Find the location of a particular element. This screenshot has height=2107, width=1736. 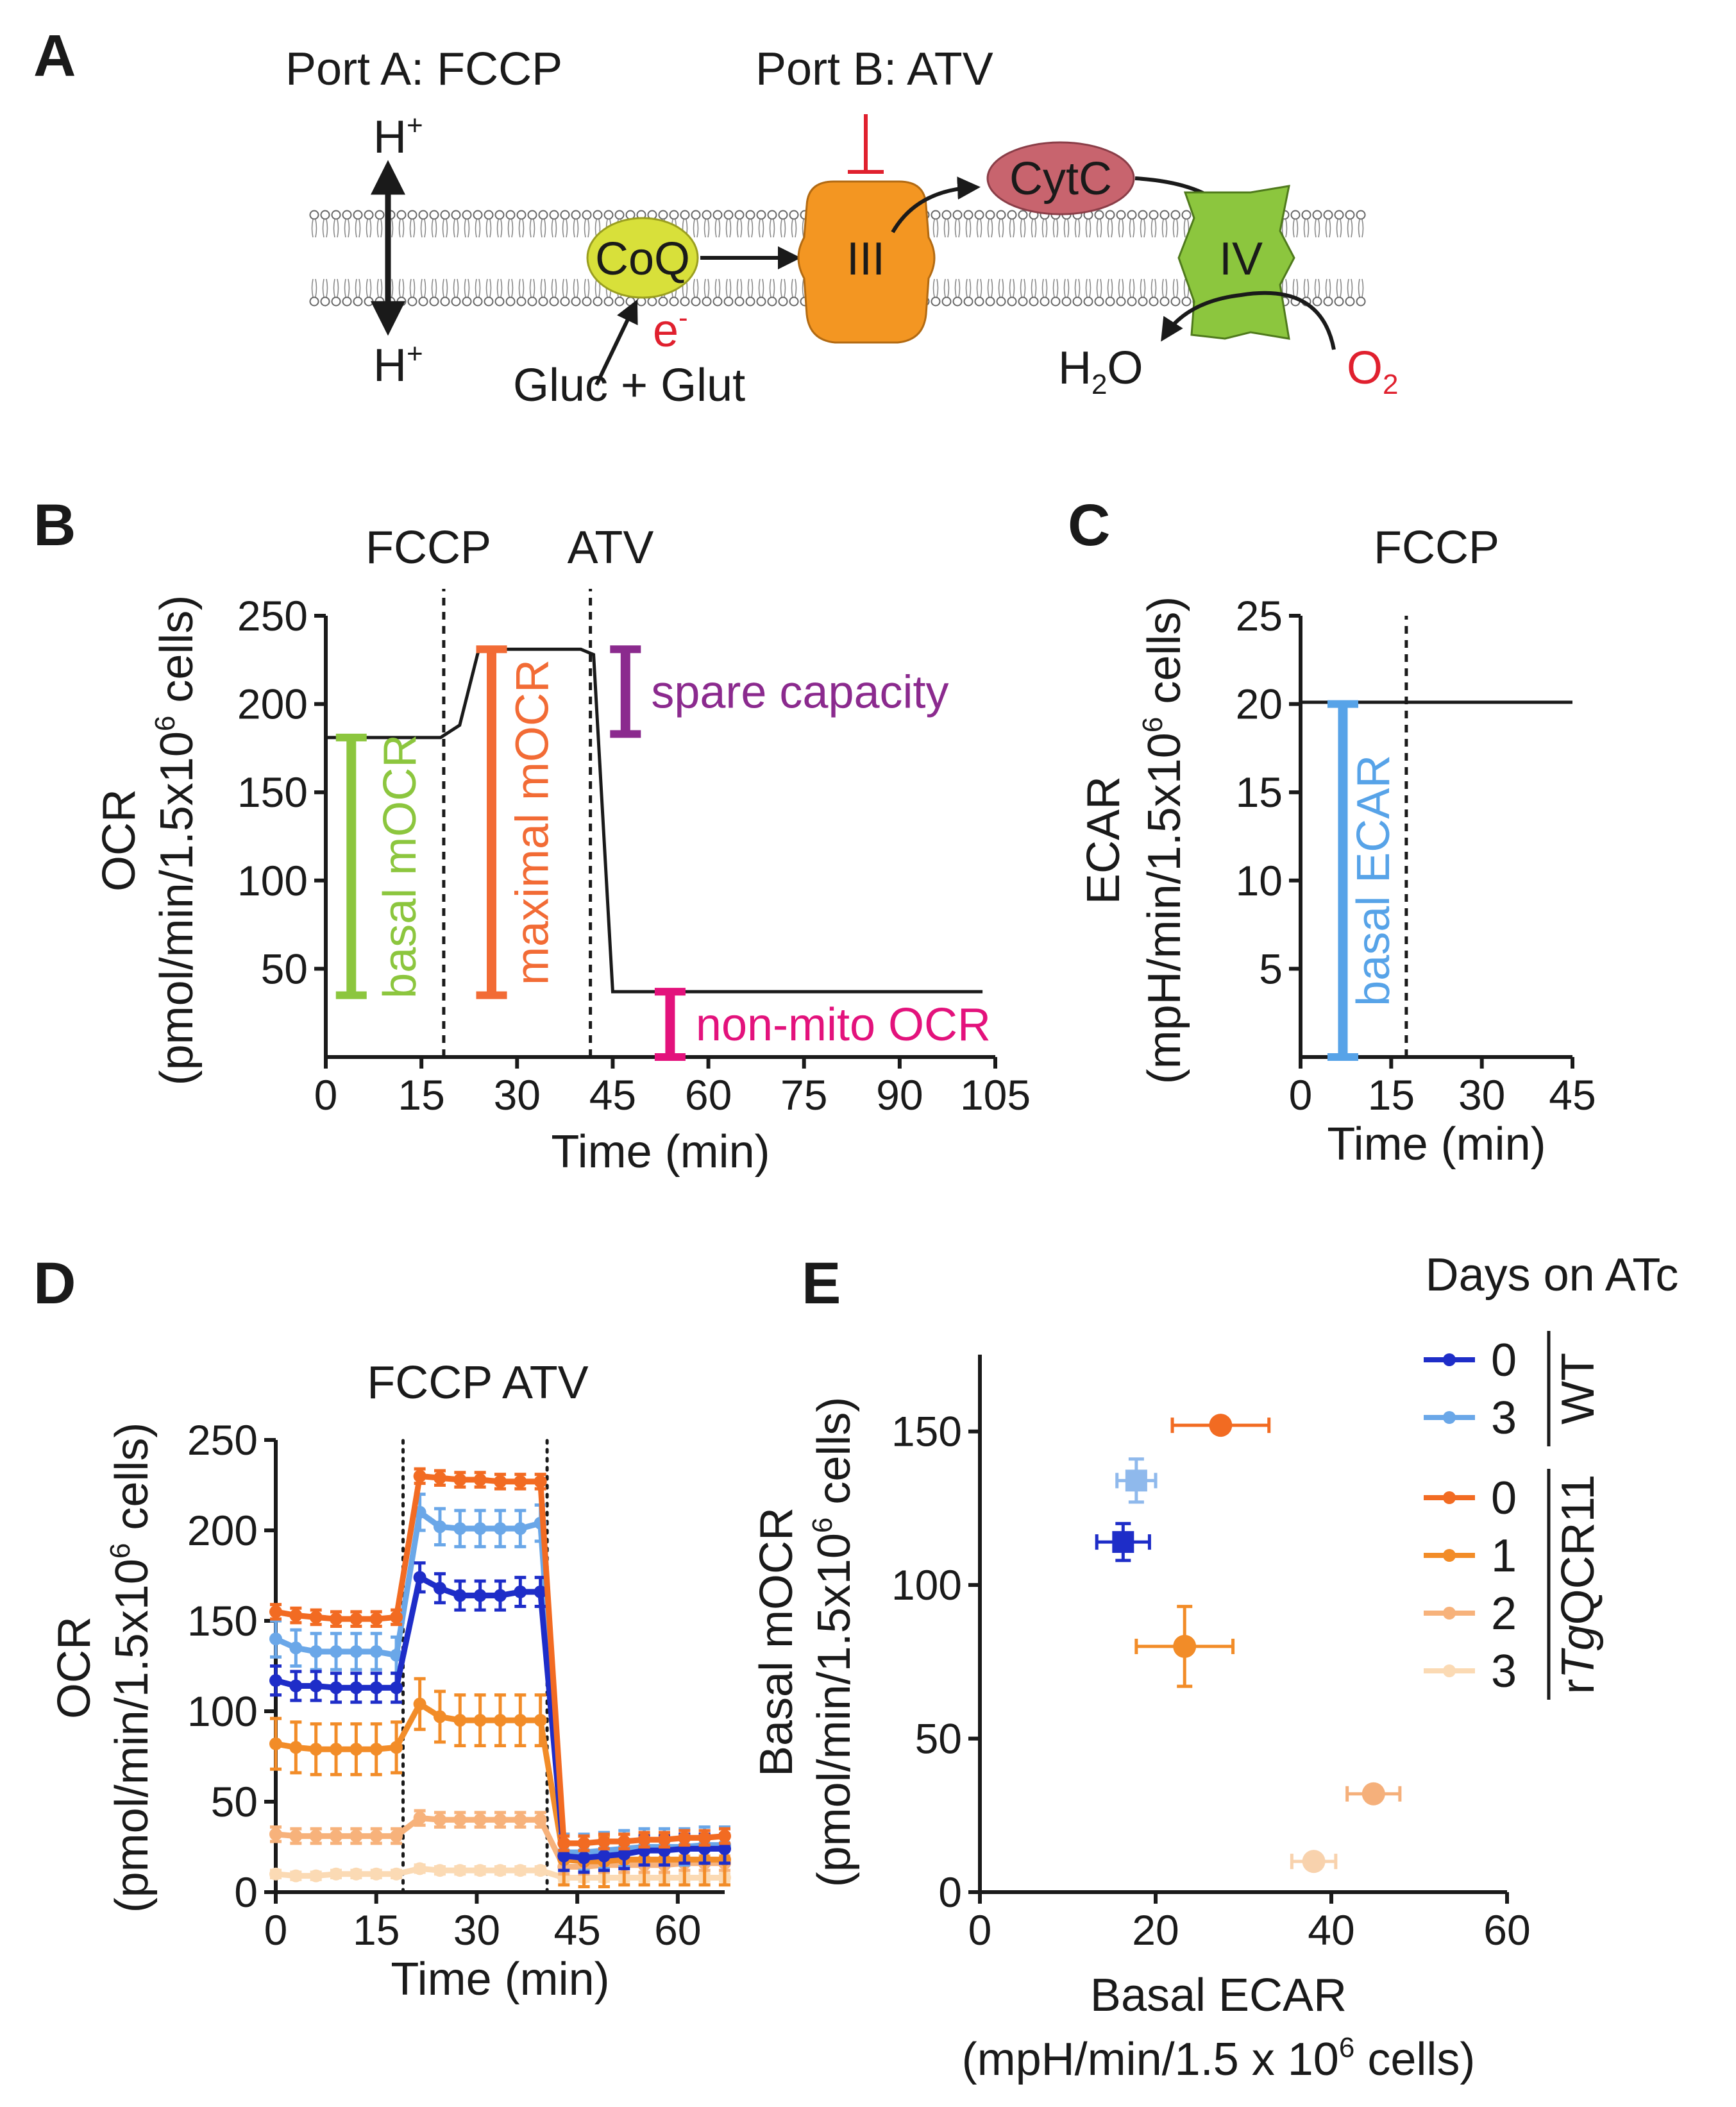

y-axis-label-tail: cells) is located at coordinates (177, 656).